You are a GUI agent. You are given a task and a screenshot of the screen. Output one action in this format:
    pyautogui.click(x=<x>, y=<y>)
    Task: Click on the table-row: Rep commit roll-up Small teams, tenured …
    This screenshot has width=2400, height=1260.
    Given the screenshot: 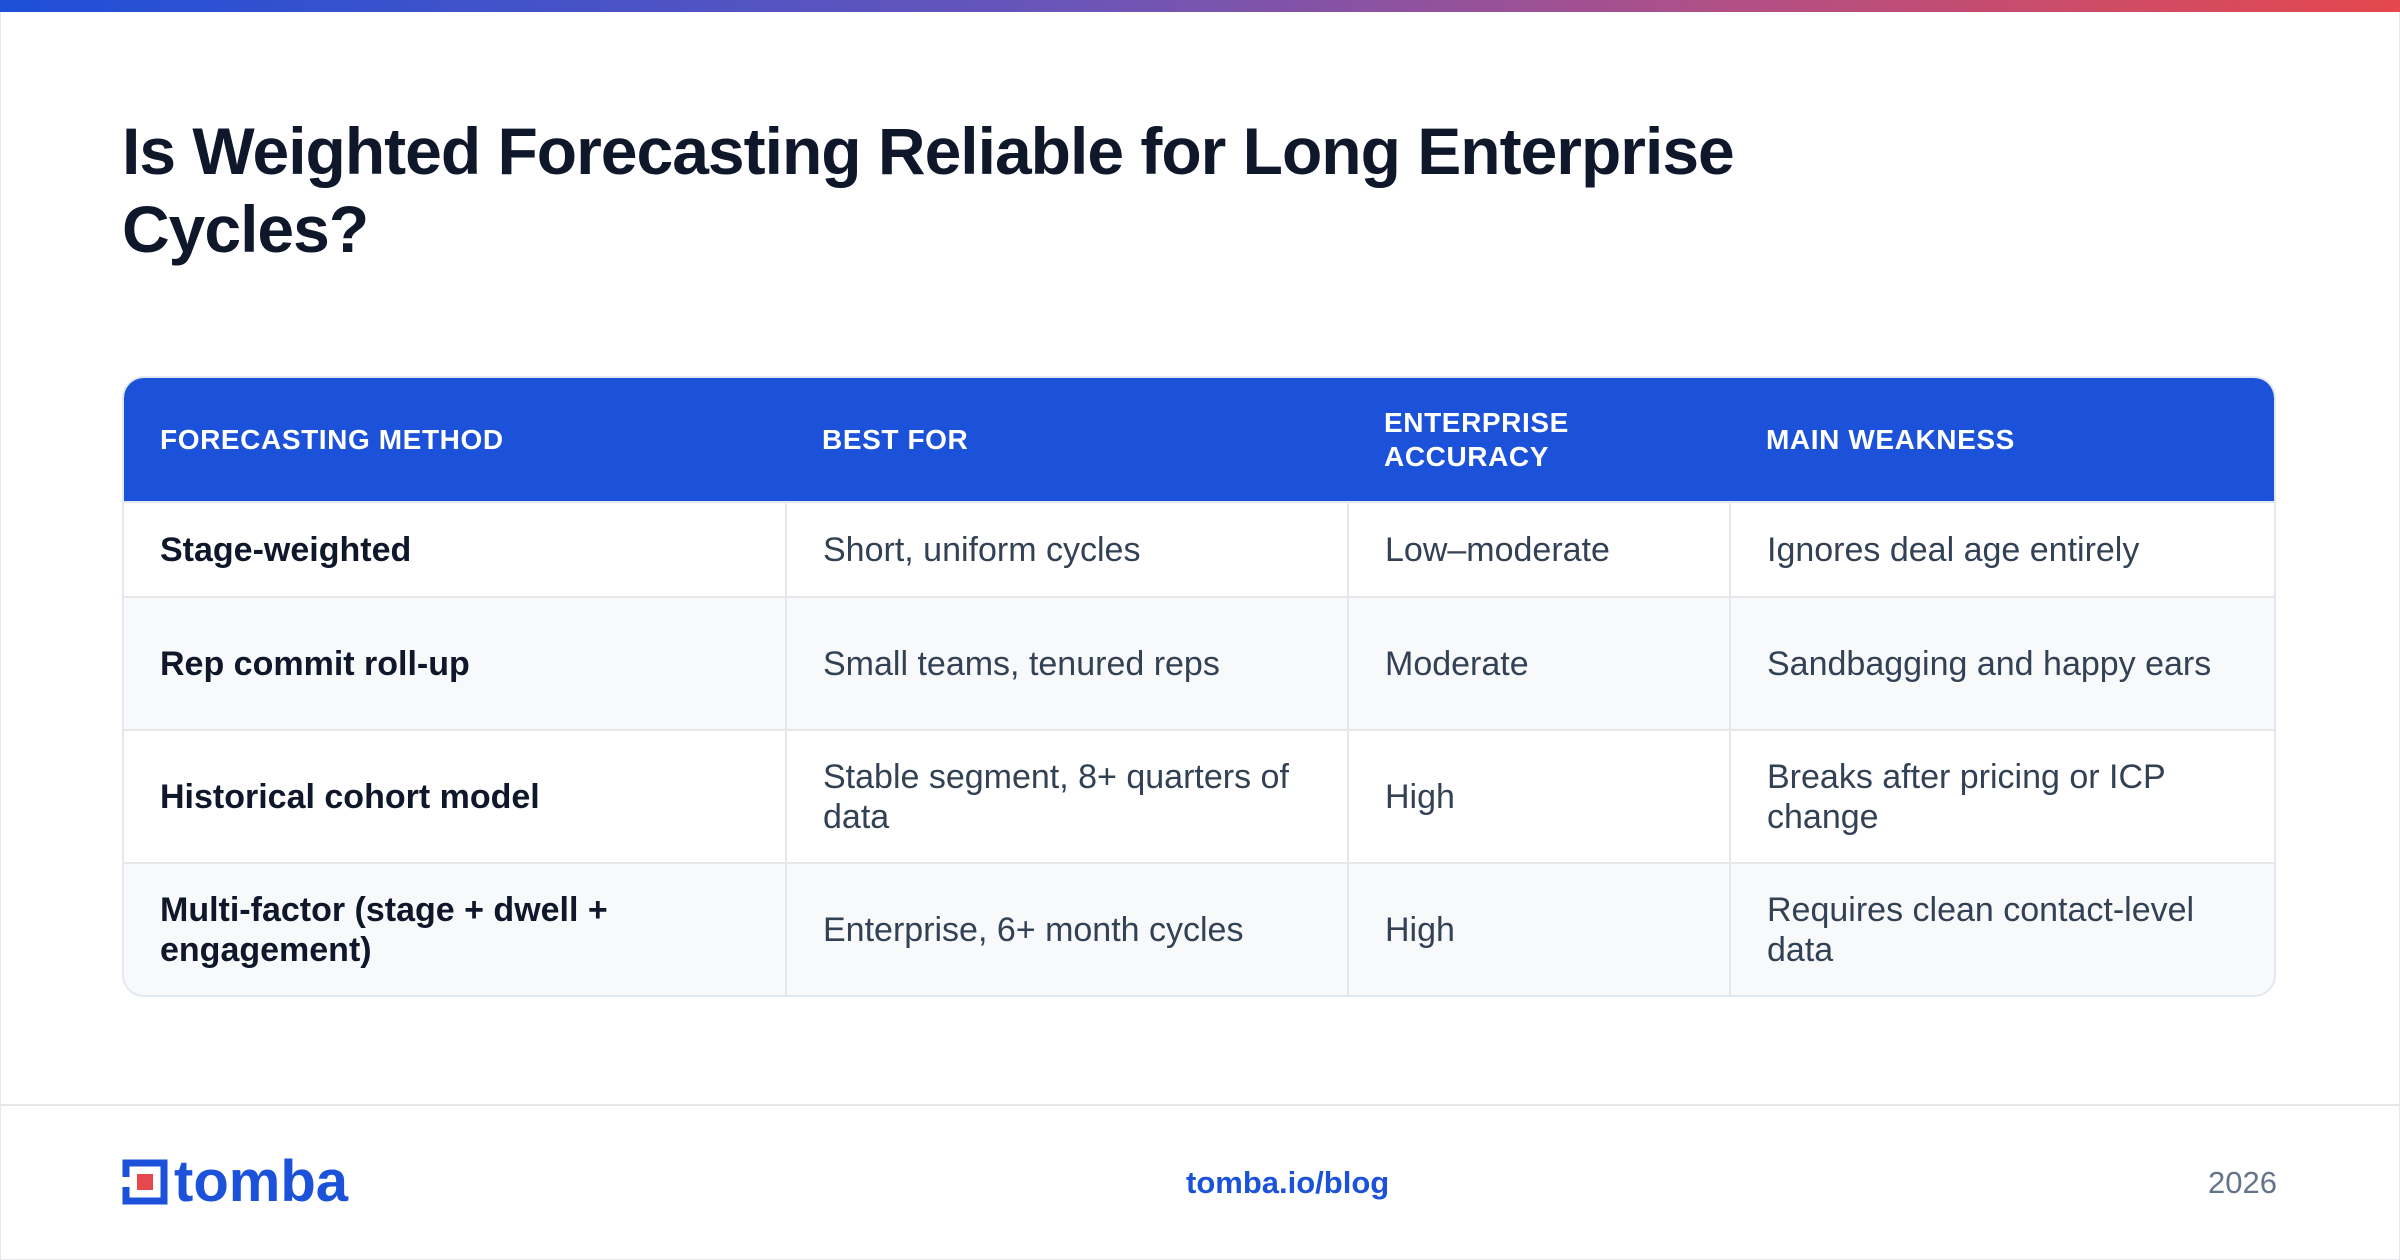 What is the action you would take?
    pyautogui.click(x=1199, y=663)
    